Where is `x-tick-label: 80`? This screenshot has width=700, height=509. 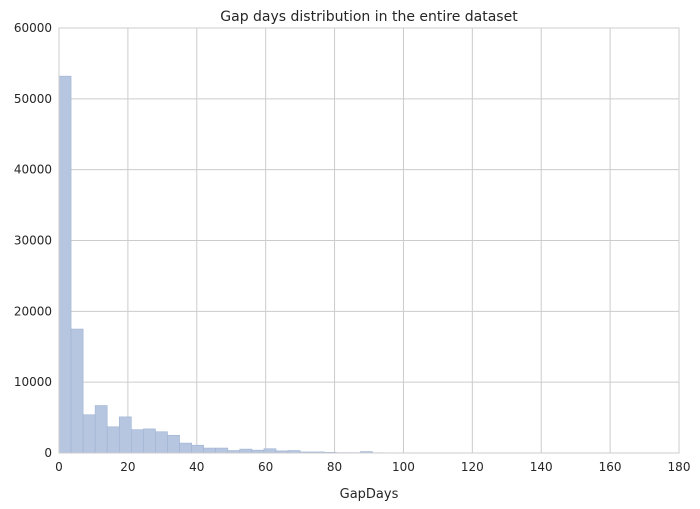
x-tick-label: 80 is located at coordinates (334, 467).